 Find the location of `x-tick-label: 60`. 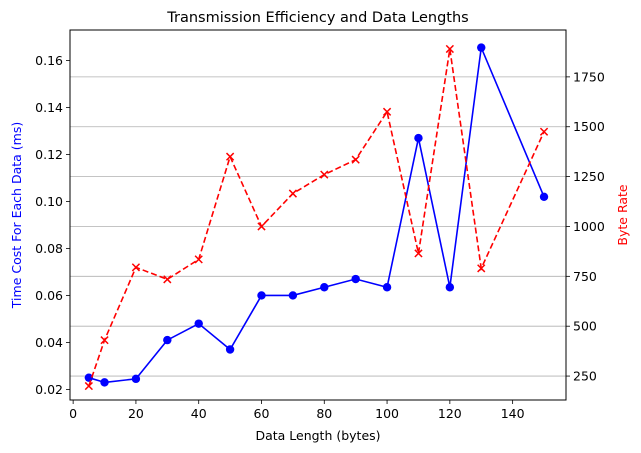

x-tick-label: 60 is located at coordinates (262, 413).